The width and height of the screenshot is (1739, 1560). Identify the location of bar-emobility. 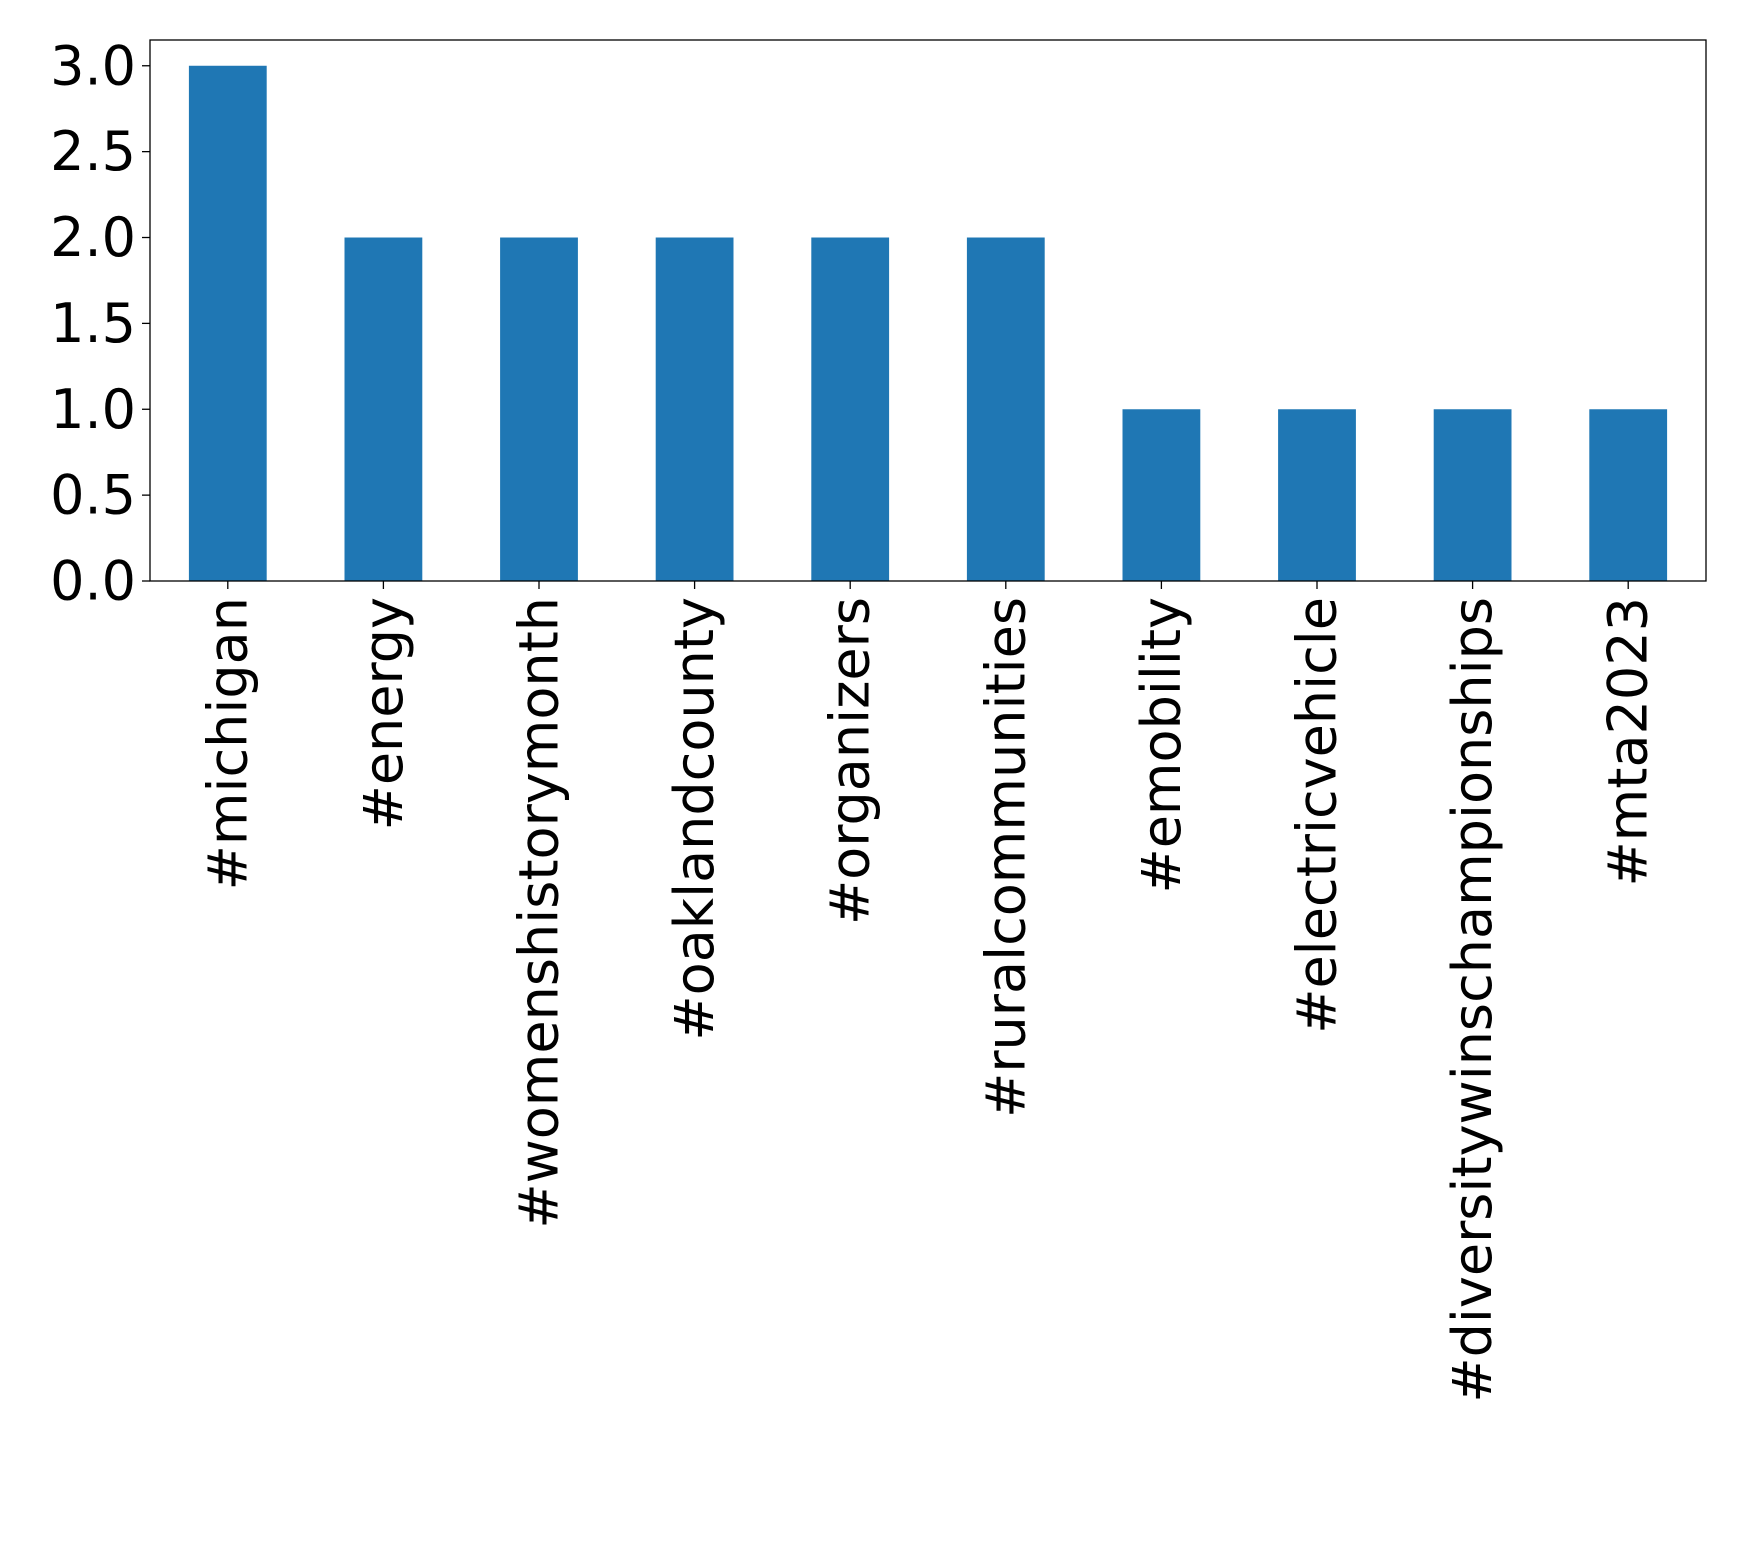
(1161, 495).